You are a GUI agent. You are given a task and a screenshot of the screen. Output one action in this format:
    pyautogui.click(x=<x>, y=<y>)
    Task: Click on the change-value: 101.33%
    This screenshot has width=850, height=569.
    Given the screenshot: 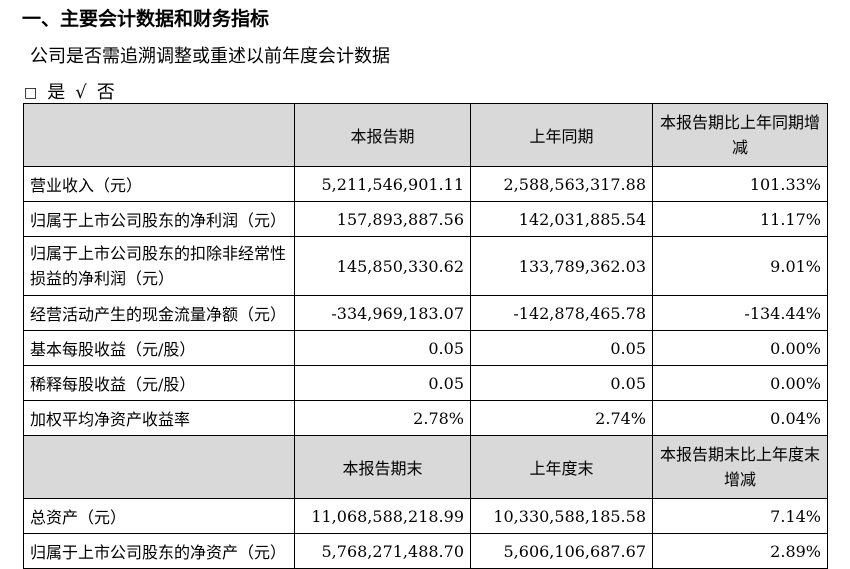 What is the action you would take?
    pyautogui.click(x=740, y=184)
    